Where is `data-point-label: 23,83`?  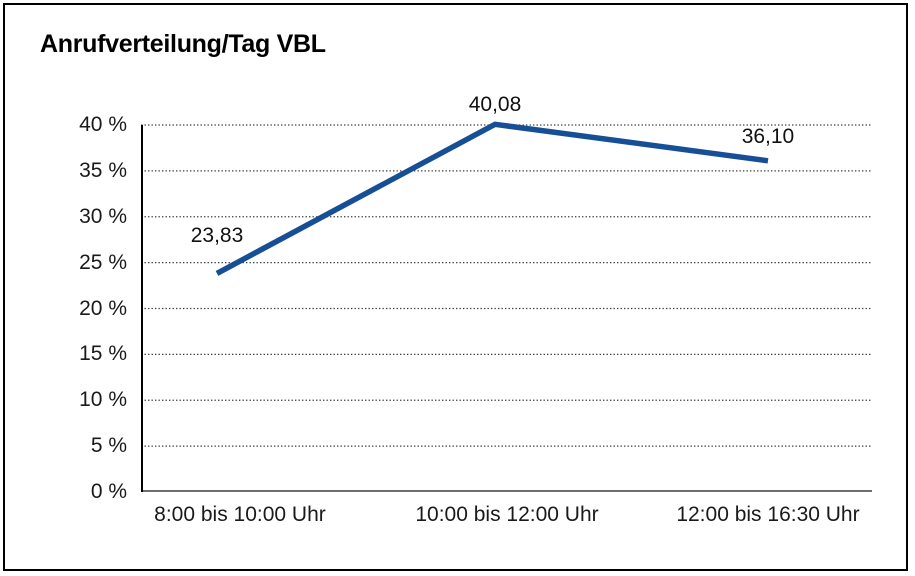 data-point-label: 23,83 is located at coordinates (217, 236).